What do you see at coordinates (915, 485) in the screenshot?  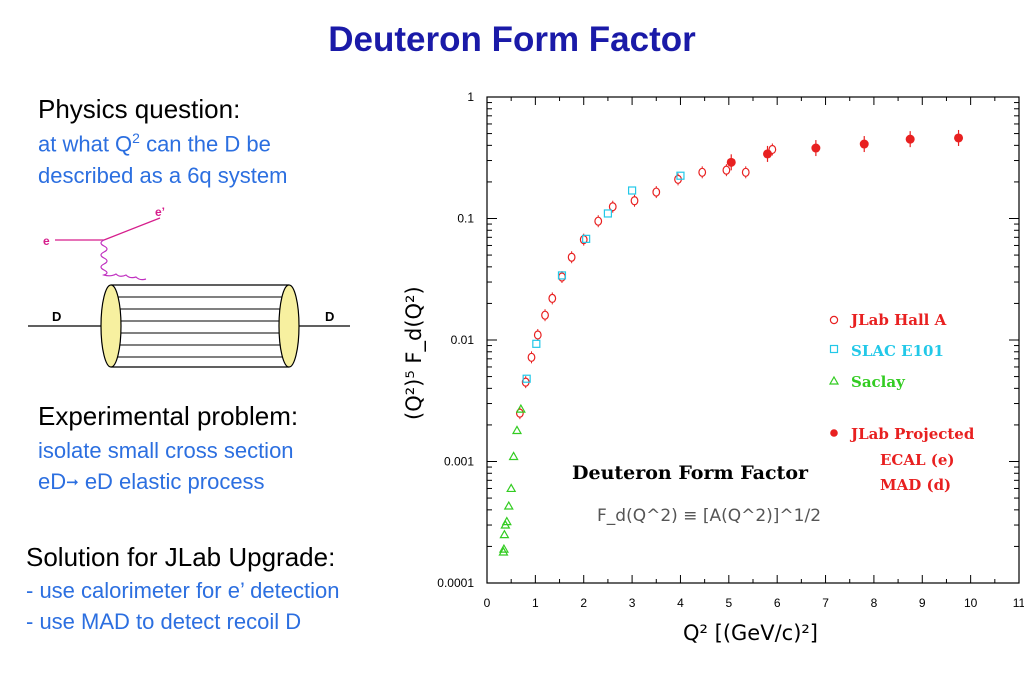 I see `legend-label-mad: MAD (d)` at bounding box center [915, 485].